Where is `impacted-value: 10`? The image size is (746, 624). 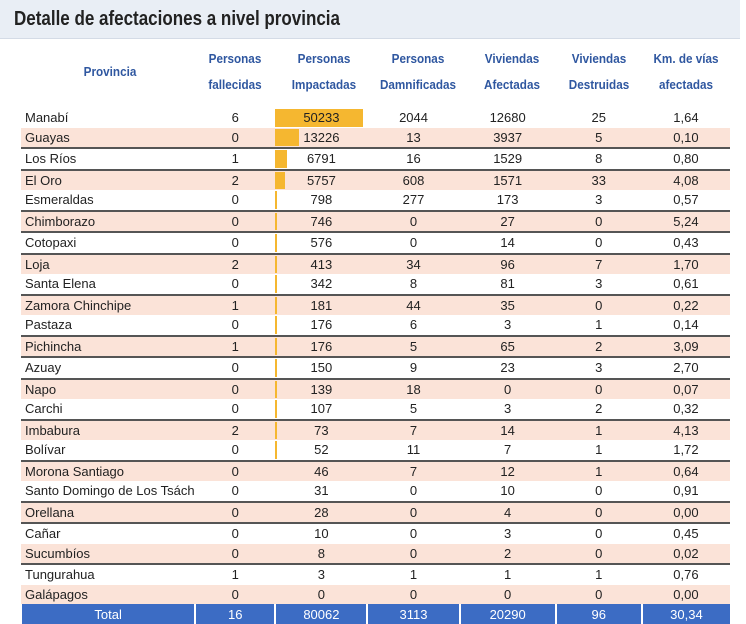 impacted-value: 10 is located at coordinates (321, 534).